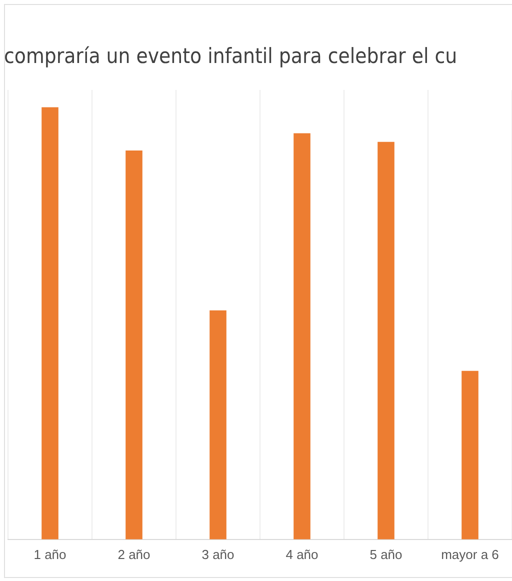 This screenshot has height=581, width=512. Describe the element at coordinates (386, 554) in the screenshot. I see `x-tick-label: 5 año` at that location.